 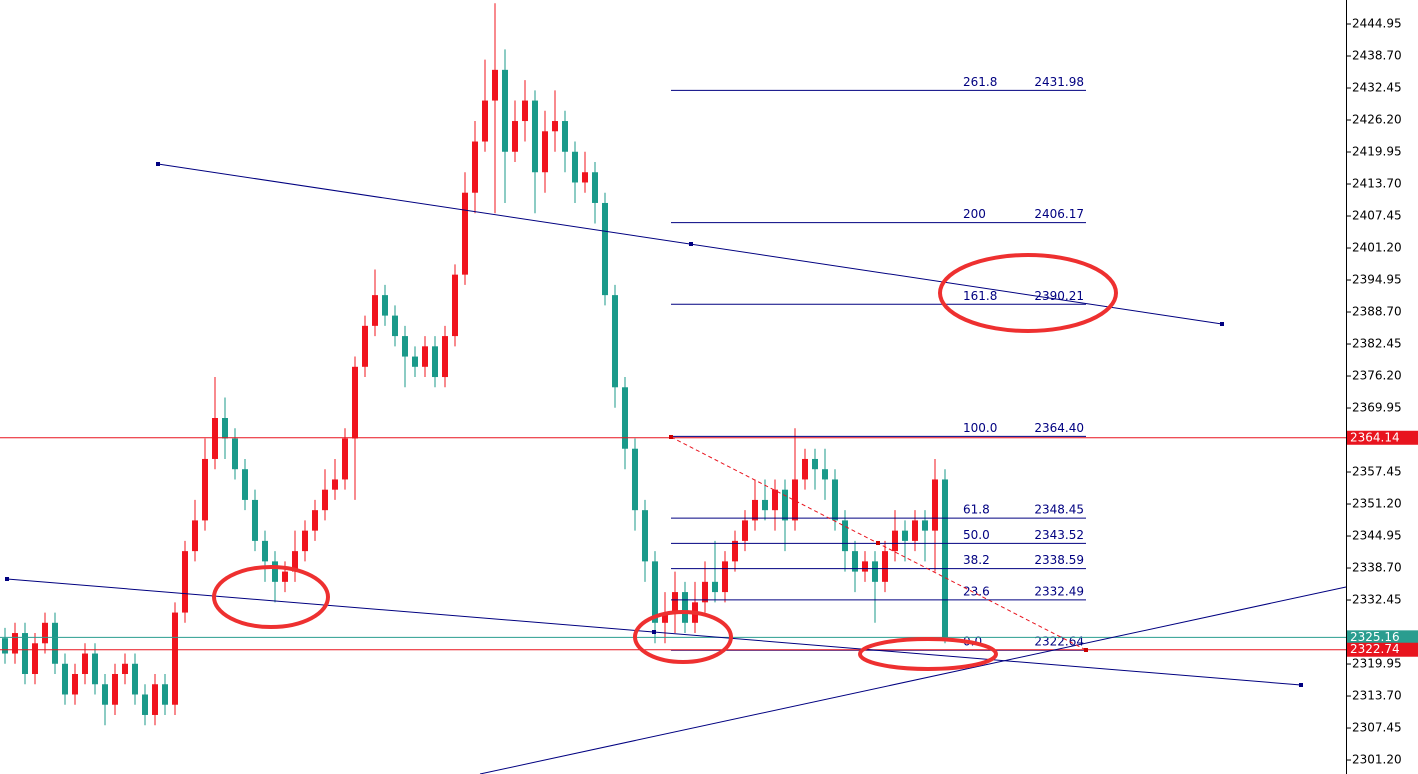 What do you see at coordinates (1377, 344) in the screenshot?
I see `y-tick-label: 2382.45` at bounding box center [1377, 344].